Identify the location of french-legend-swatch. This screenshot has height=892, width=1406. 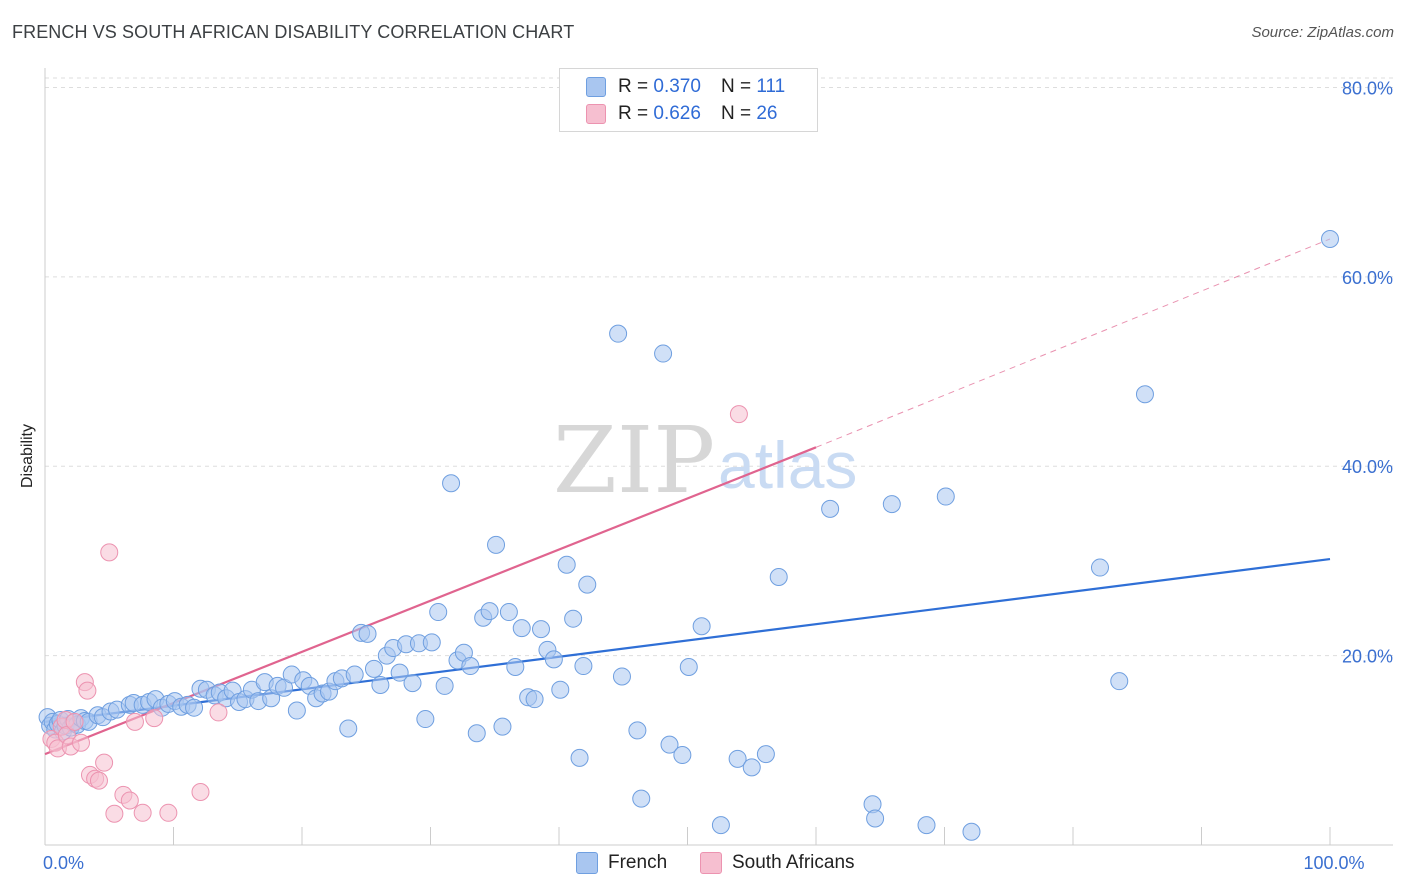
(587, 863).